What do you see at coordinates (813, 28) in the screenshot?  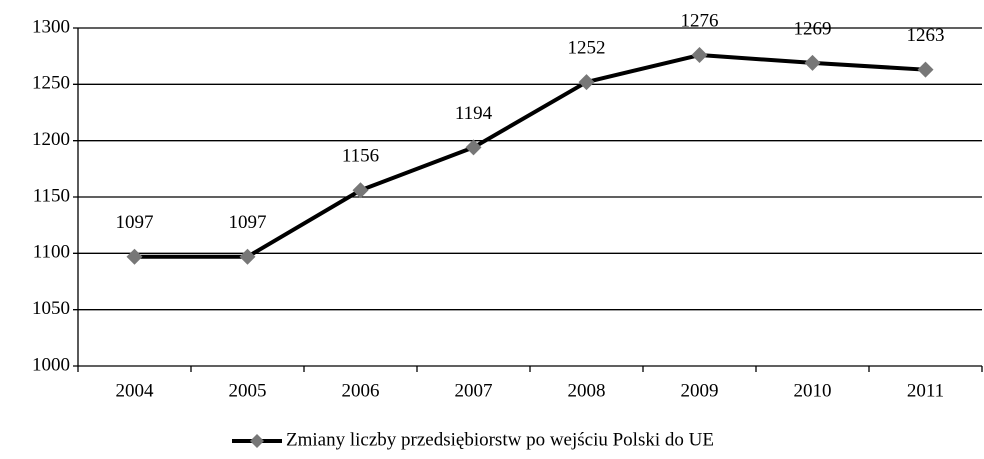 I see `data-label: 1269` at bounding box center [813, 28].